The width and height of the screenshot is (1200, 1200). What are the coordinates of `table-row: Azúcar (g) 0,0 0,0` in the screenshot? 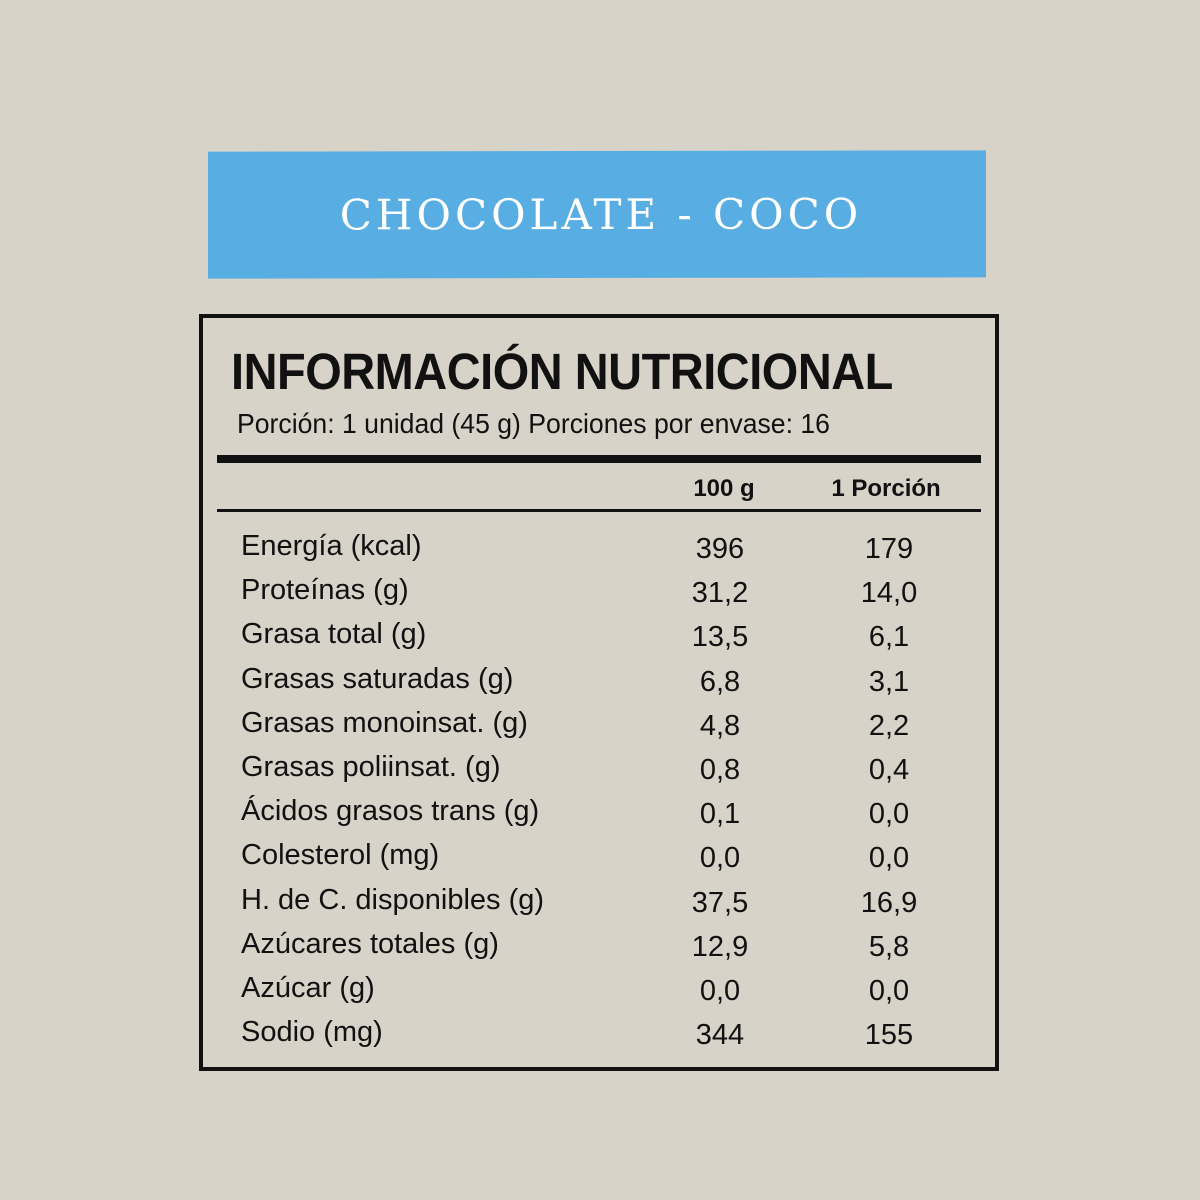 It's located at (599, 994).